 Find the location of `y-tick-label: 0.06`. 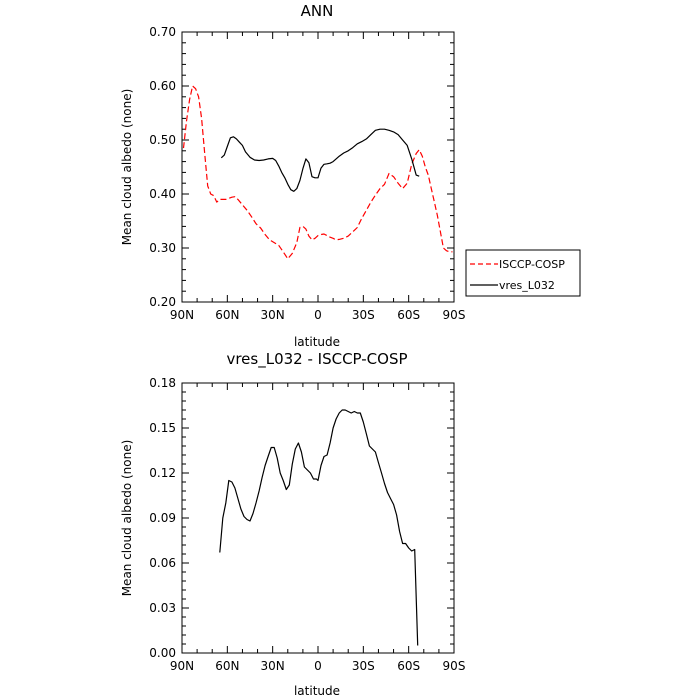

y-tick-label: 0.06 is located at coordinates (162, 563).